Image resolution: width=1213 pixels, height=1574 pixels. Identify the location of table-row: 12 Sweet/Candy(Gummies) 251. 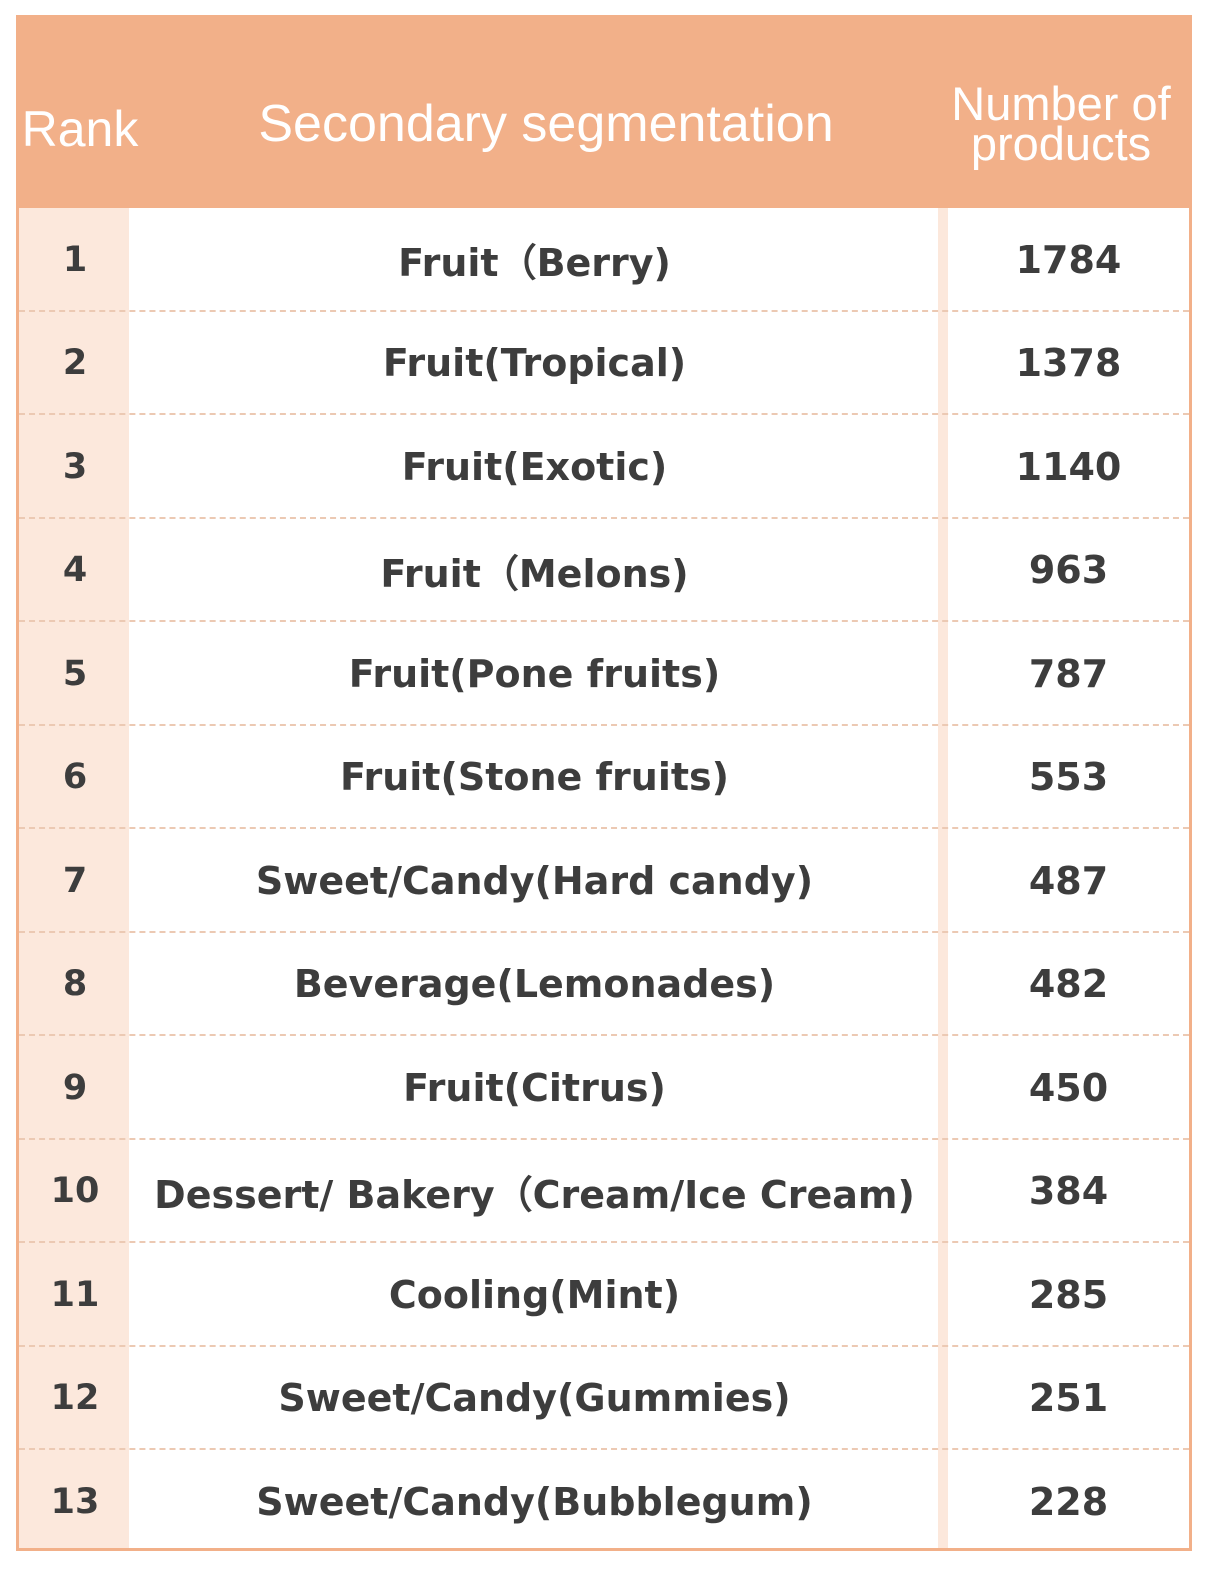
(604, 1398).